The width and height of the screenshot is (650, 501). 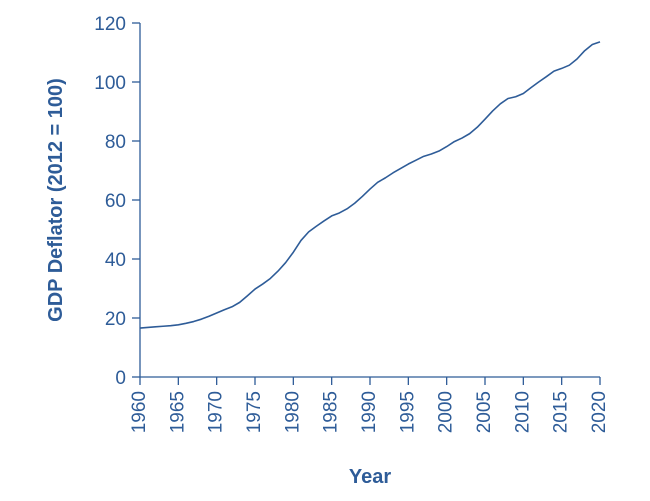 I want to click on x-tick-label: 2000, so click(x=446, y=412).